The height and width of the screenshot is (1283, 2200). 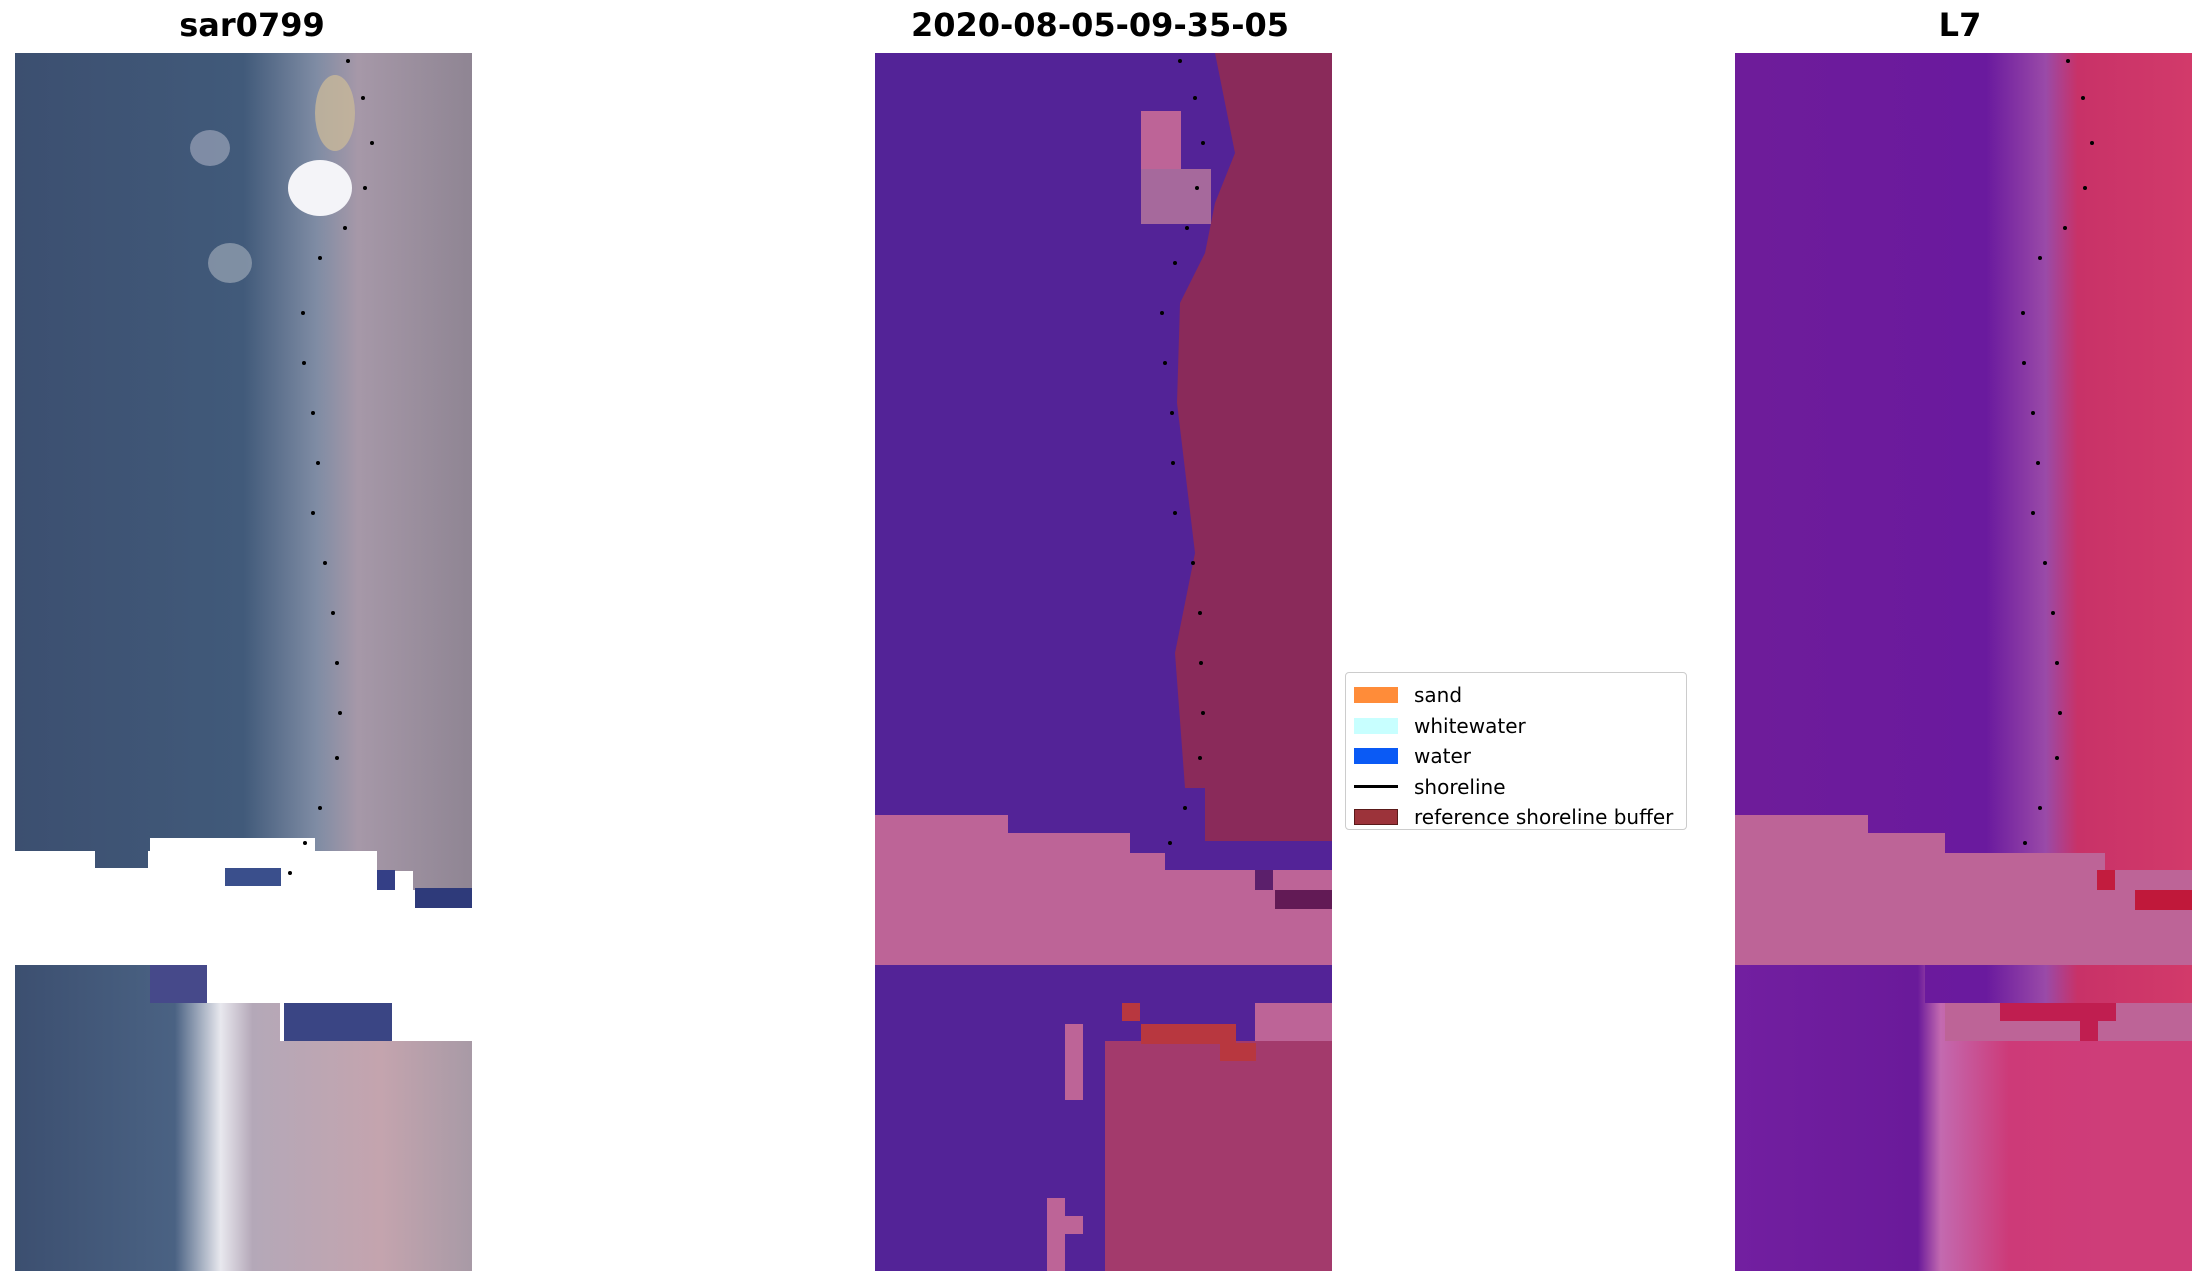 What do you see at coordinates (252, 25) in the screenshot?
I see `panel-title-rgb: sar0799` at bounding box center [252, 25].